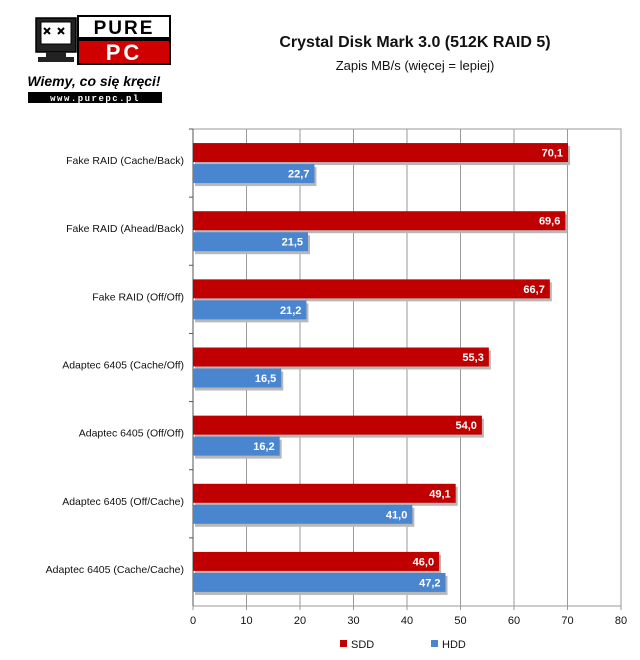 The width and height of the screenshot is (640, 660). What do you see at coordinates (94, 81) in the screenshot?
I see `logo-tagline: Wiemy, co się kręci!` at bounding box center [94, 81].